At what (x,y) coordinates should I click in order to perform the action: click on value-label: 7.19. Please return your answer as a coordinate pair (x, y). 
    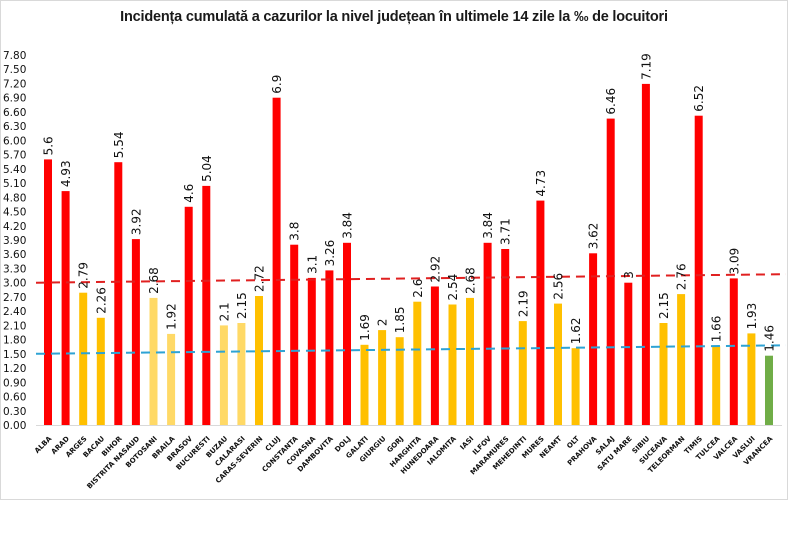
    Looking at the image, I should click on (646, 66).